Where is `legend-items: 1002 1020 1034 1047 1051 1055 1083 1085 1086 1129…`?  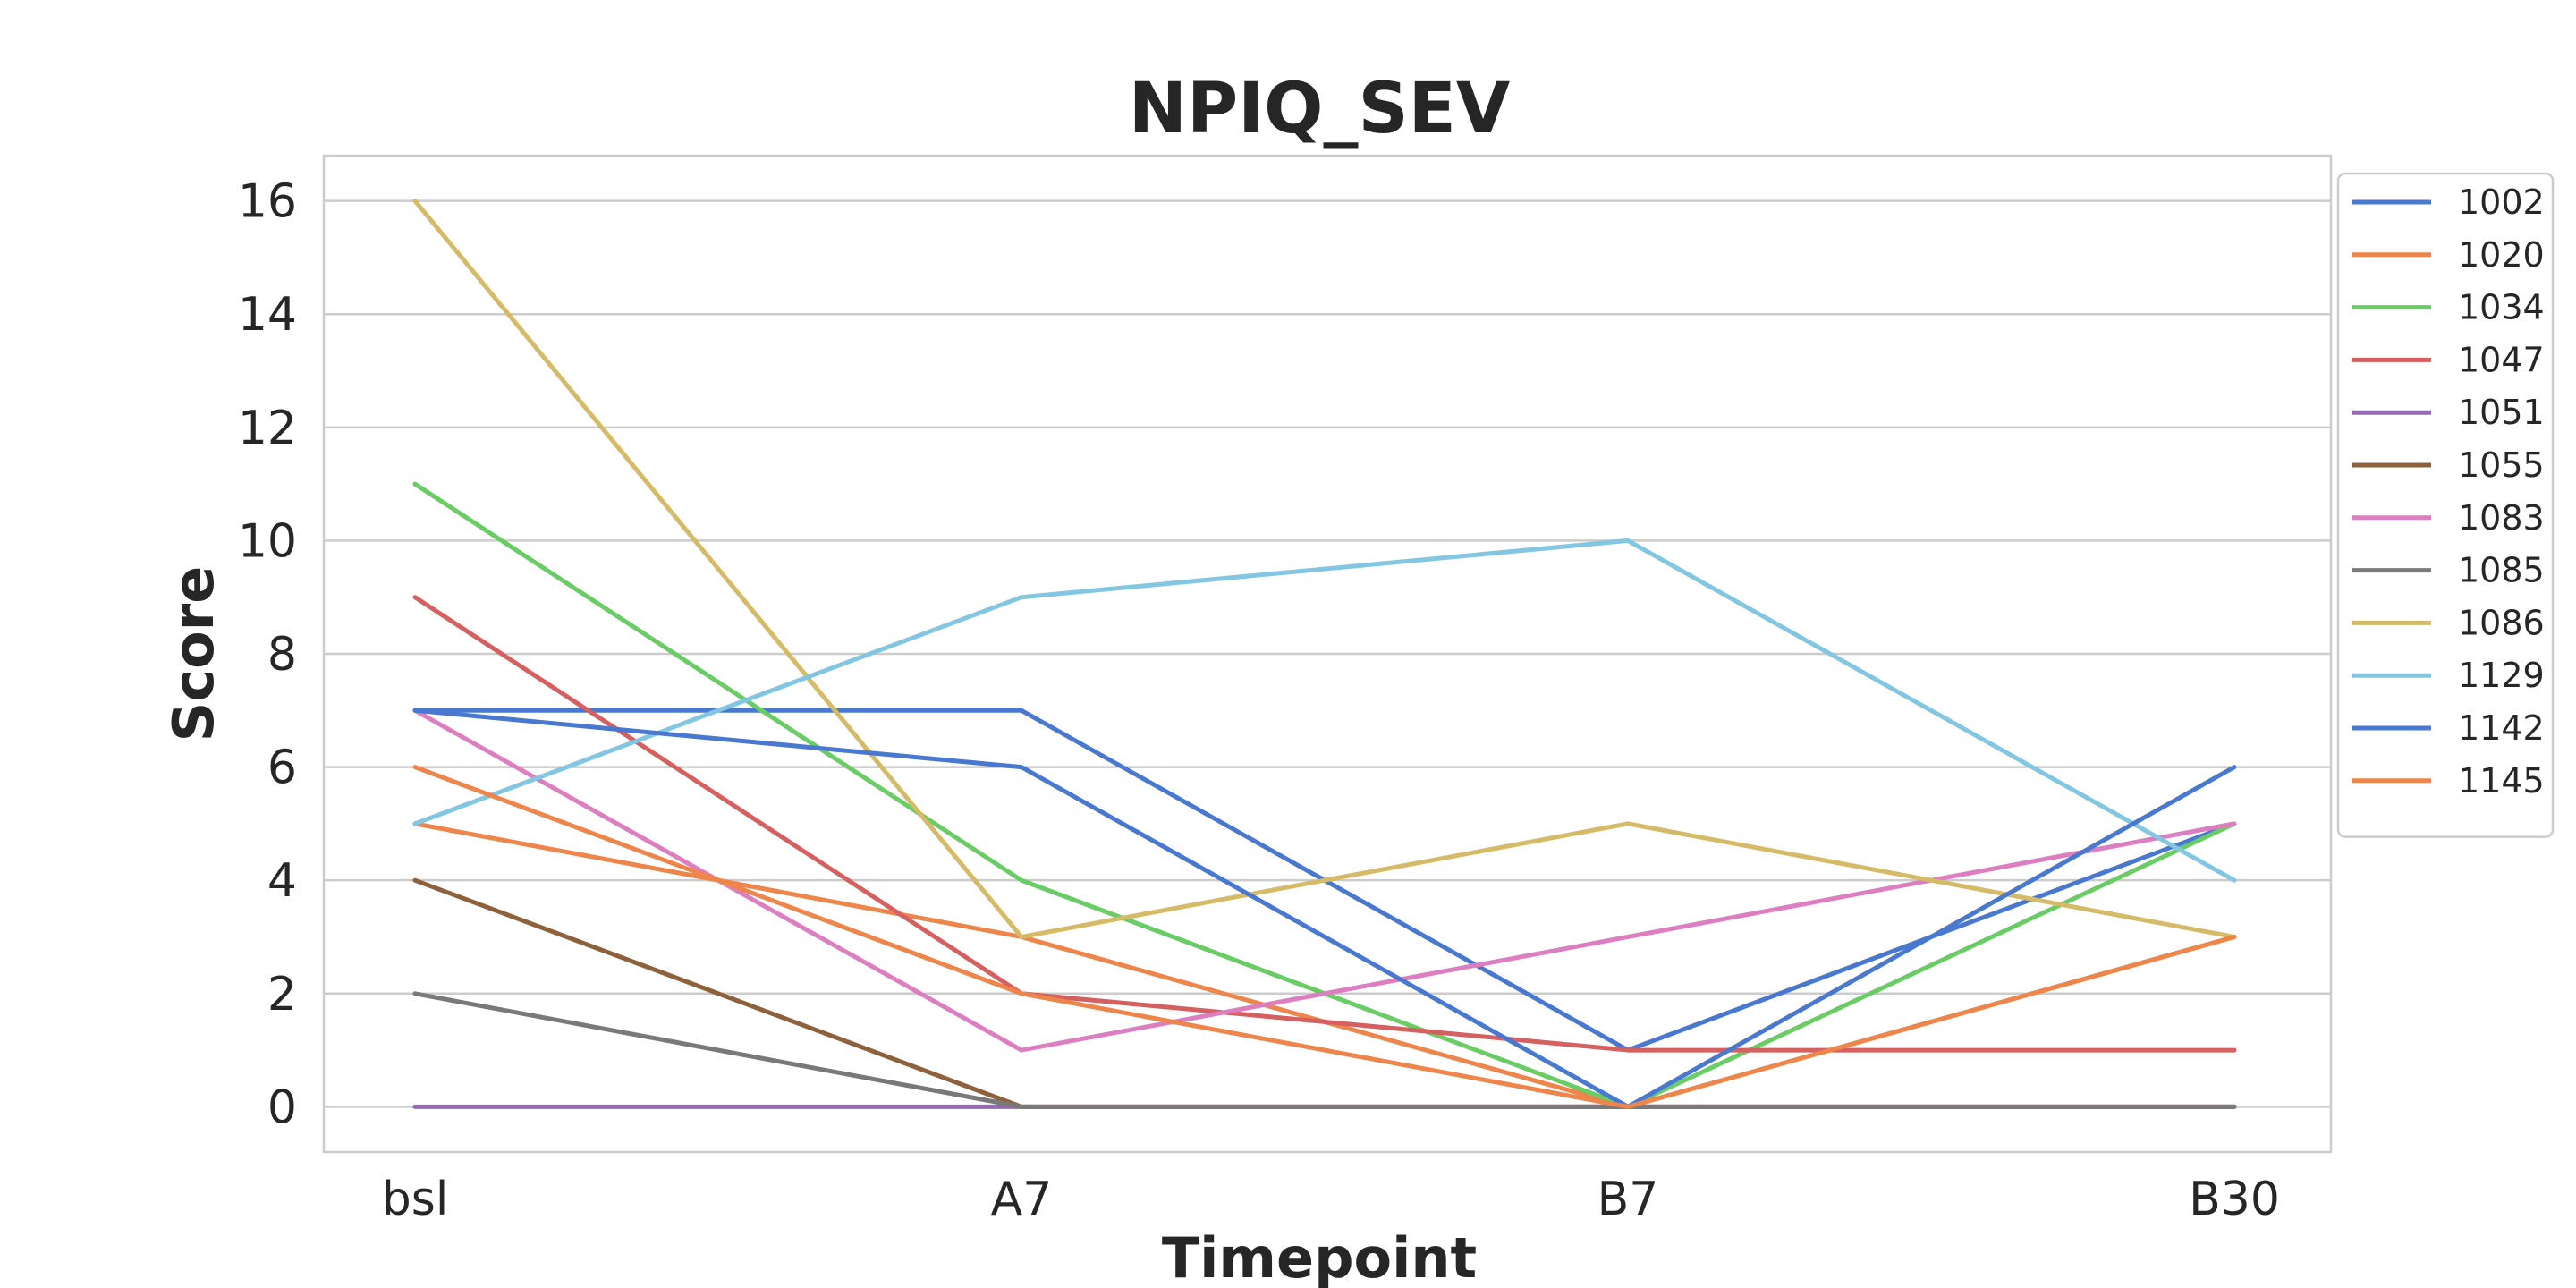
legend-items: 1002 1020 1034 1047 1051 1055 1083 1085 1086 1129… is located at coordinates (2448, 491).